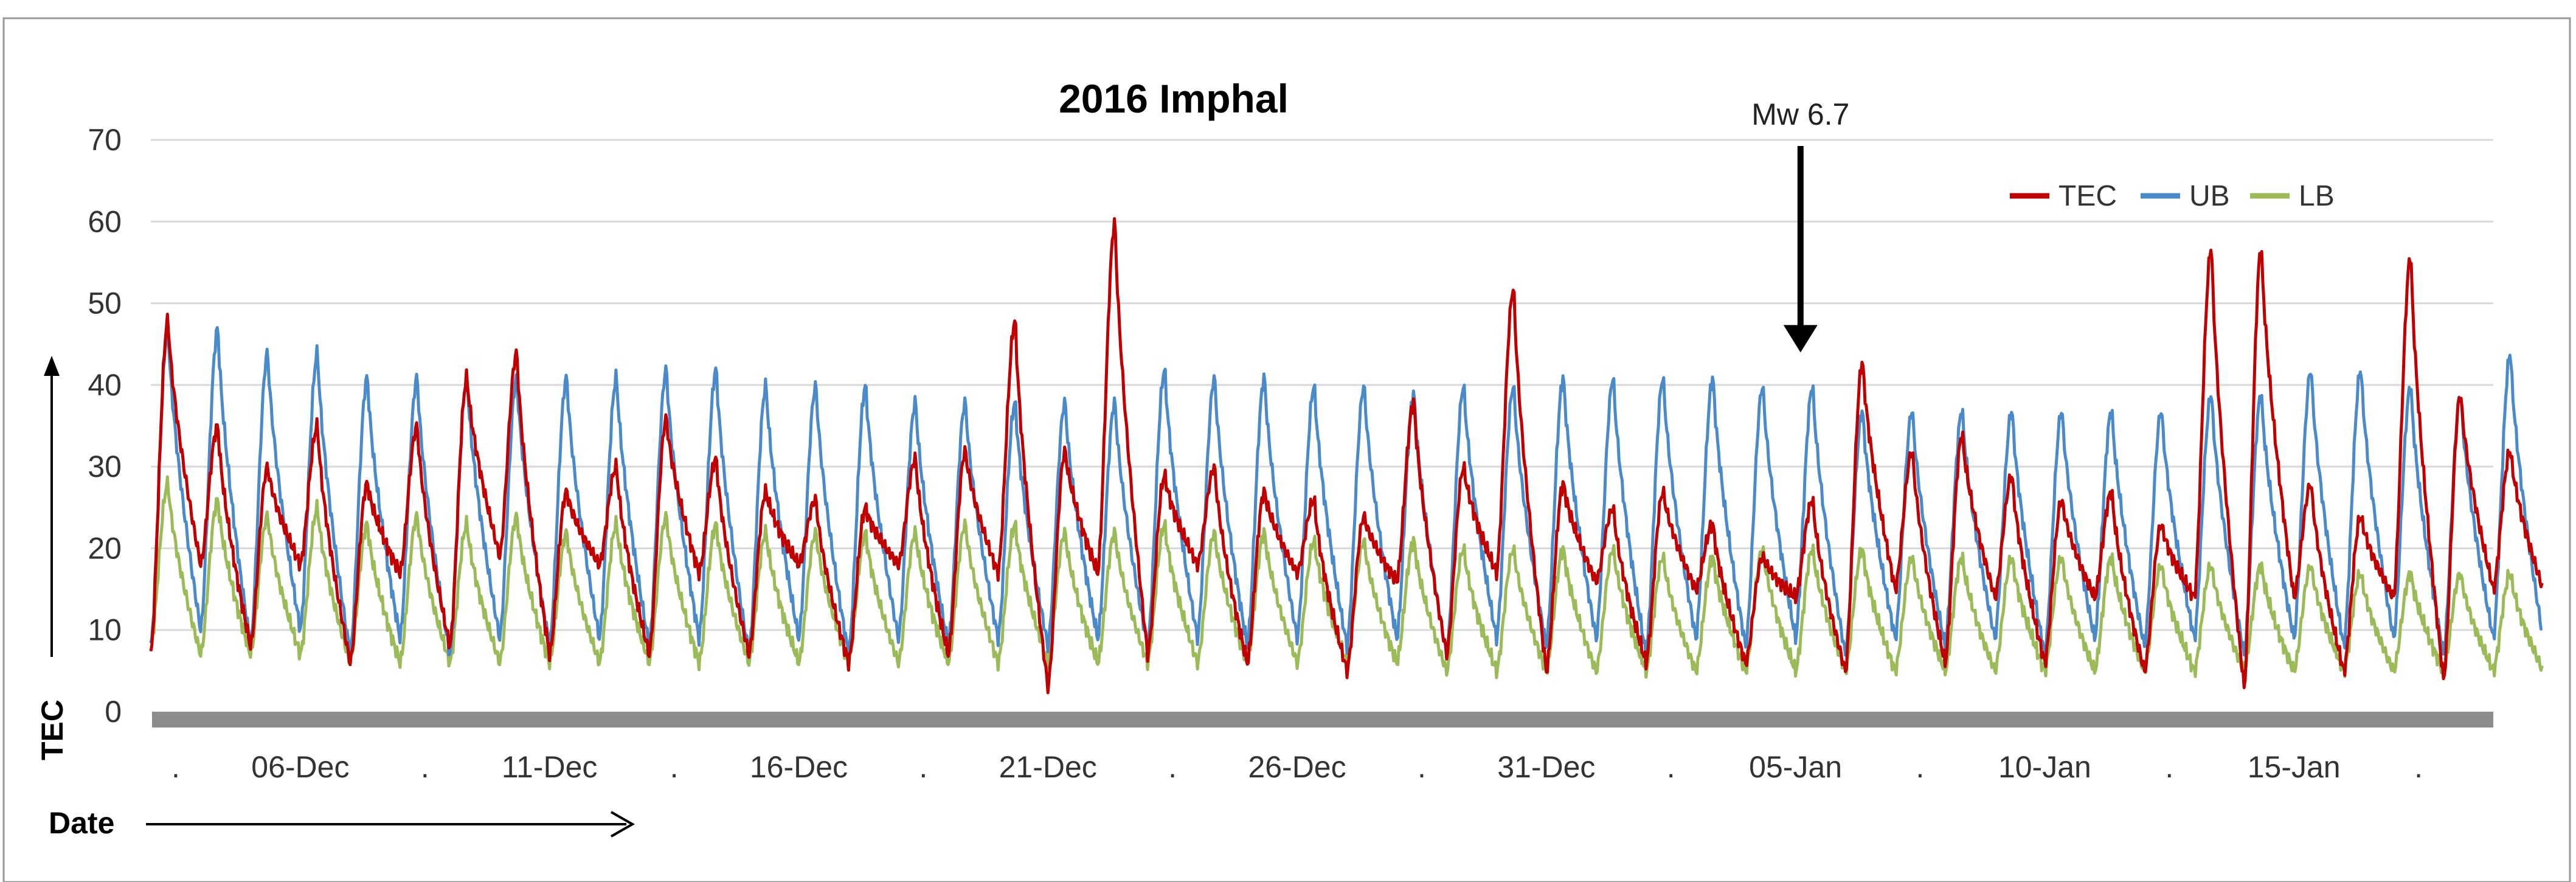  I want to click on legend-label-ub: UB, so click(2209, 196).